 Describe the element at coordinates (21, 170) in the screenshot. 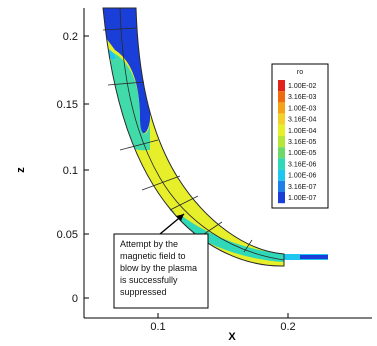

I see `z-axis-title: z` at that location.